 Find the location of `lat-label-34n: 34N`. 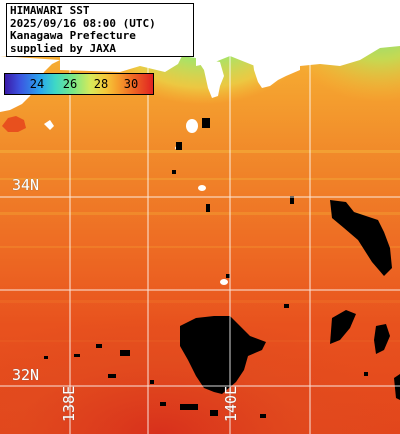

lat-label-34n: 34N is located at coordinates (26, 185).